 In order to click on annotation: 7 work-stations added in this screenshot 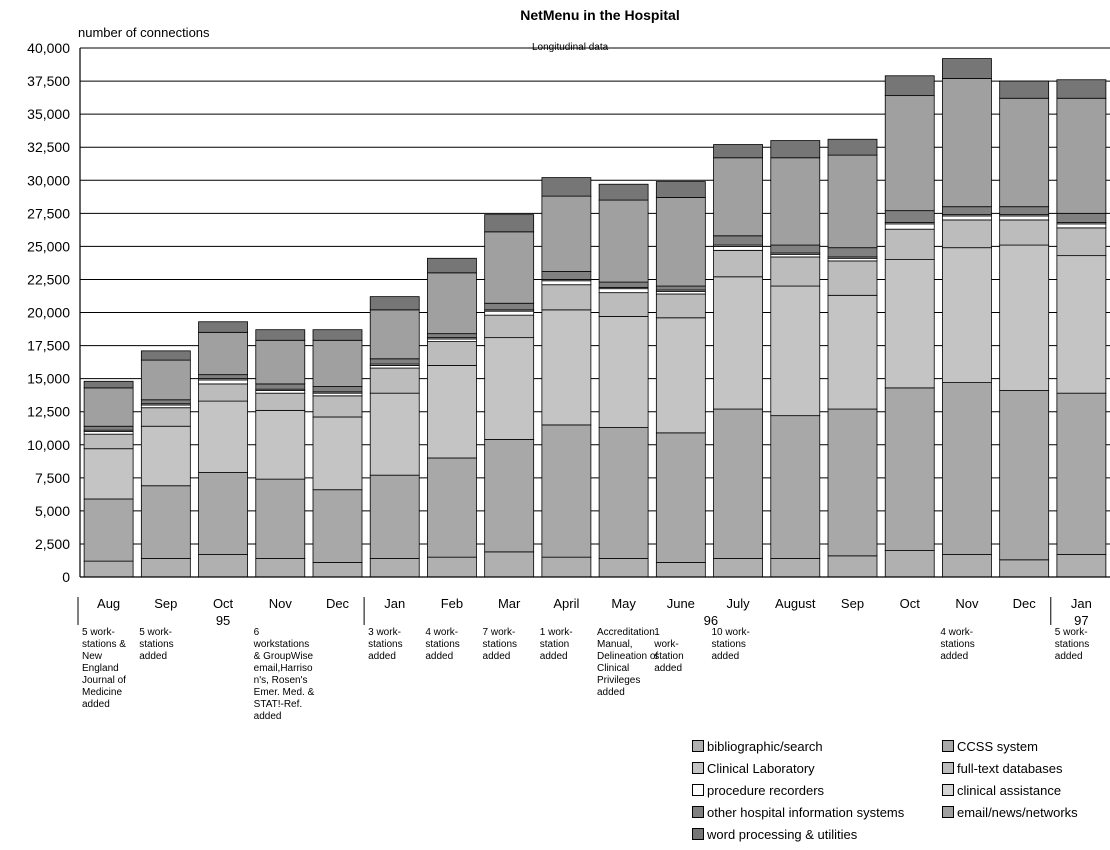, I will do `click(500, 644)`.